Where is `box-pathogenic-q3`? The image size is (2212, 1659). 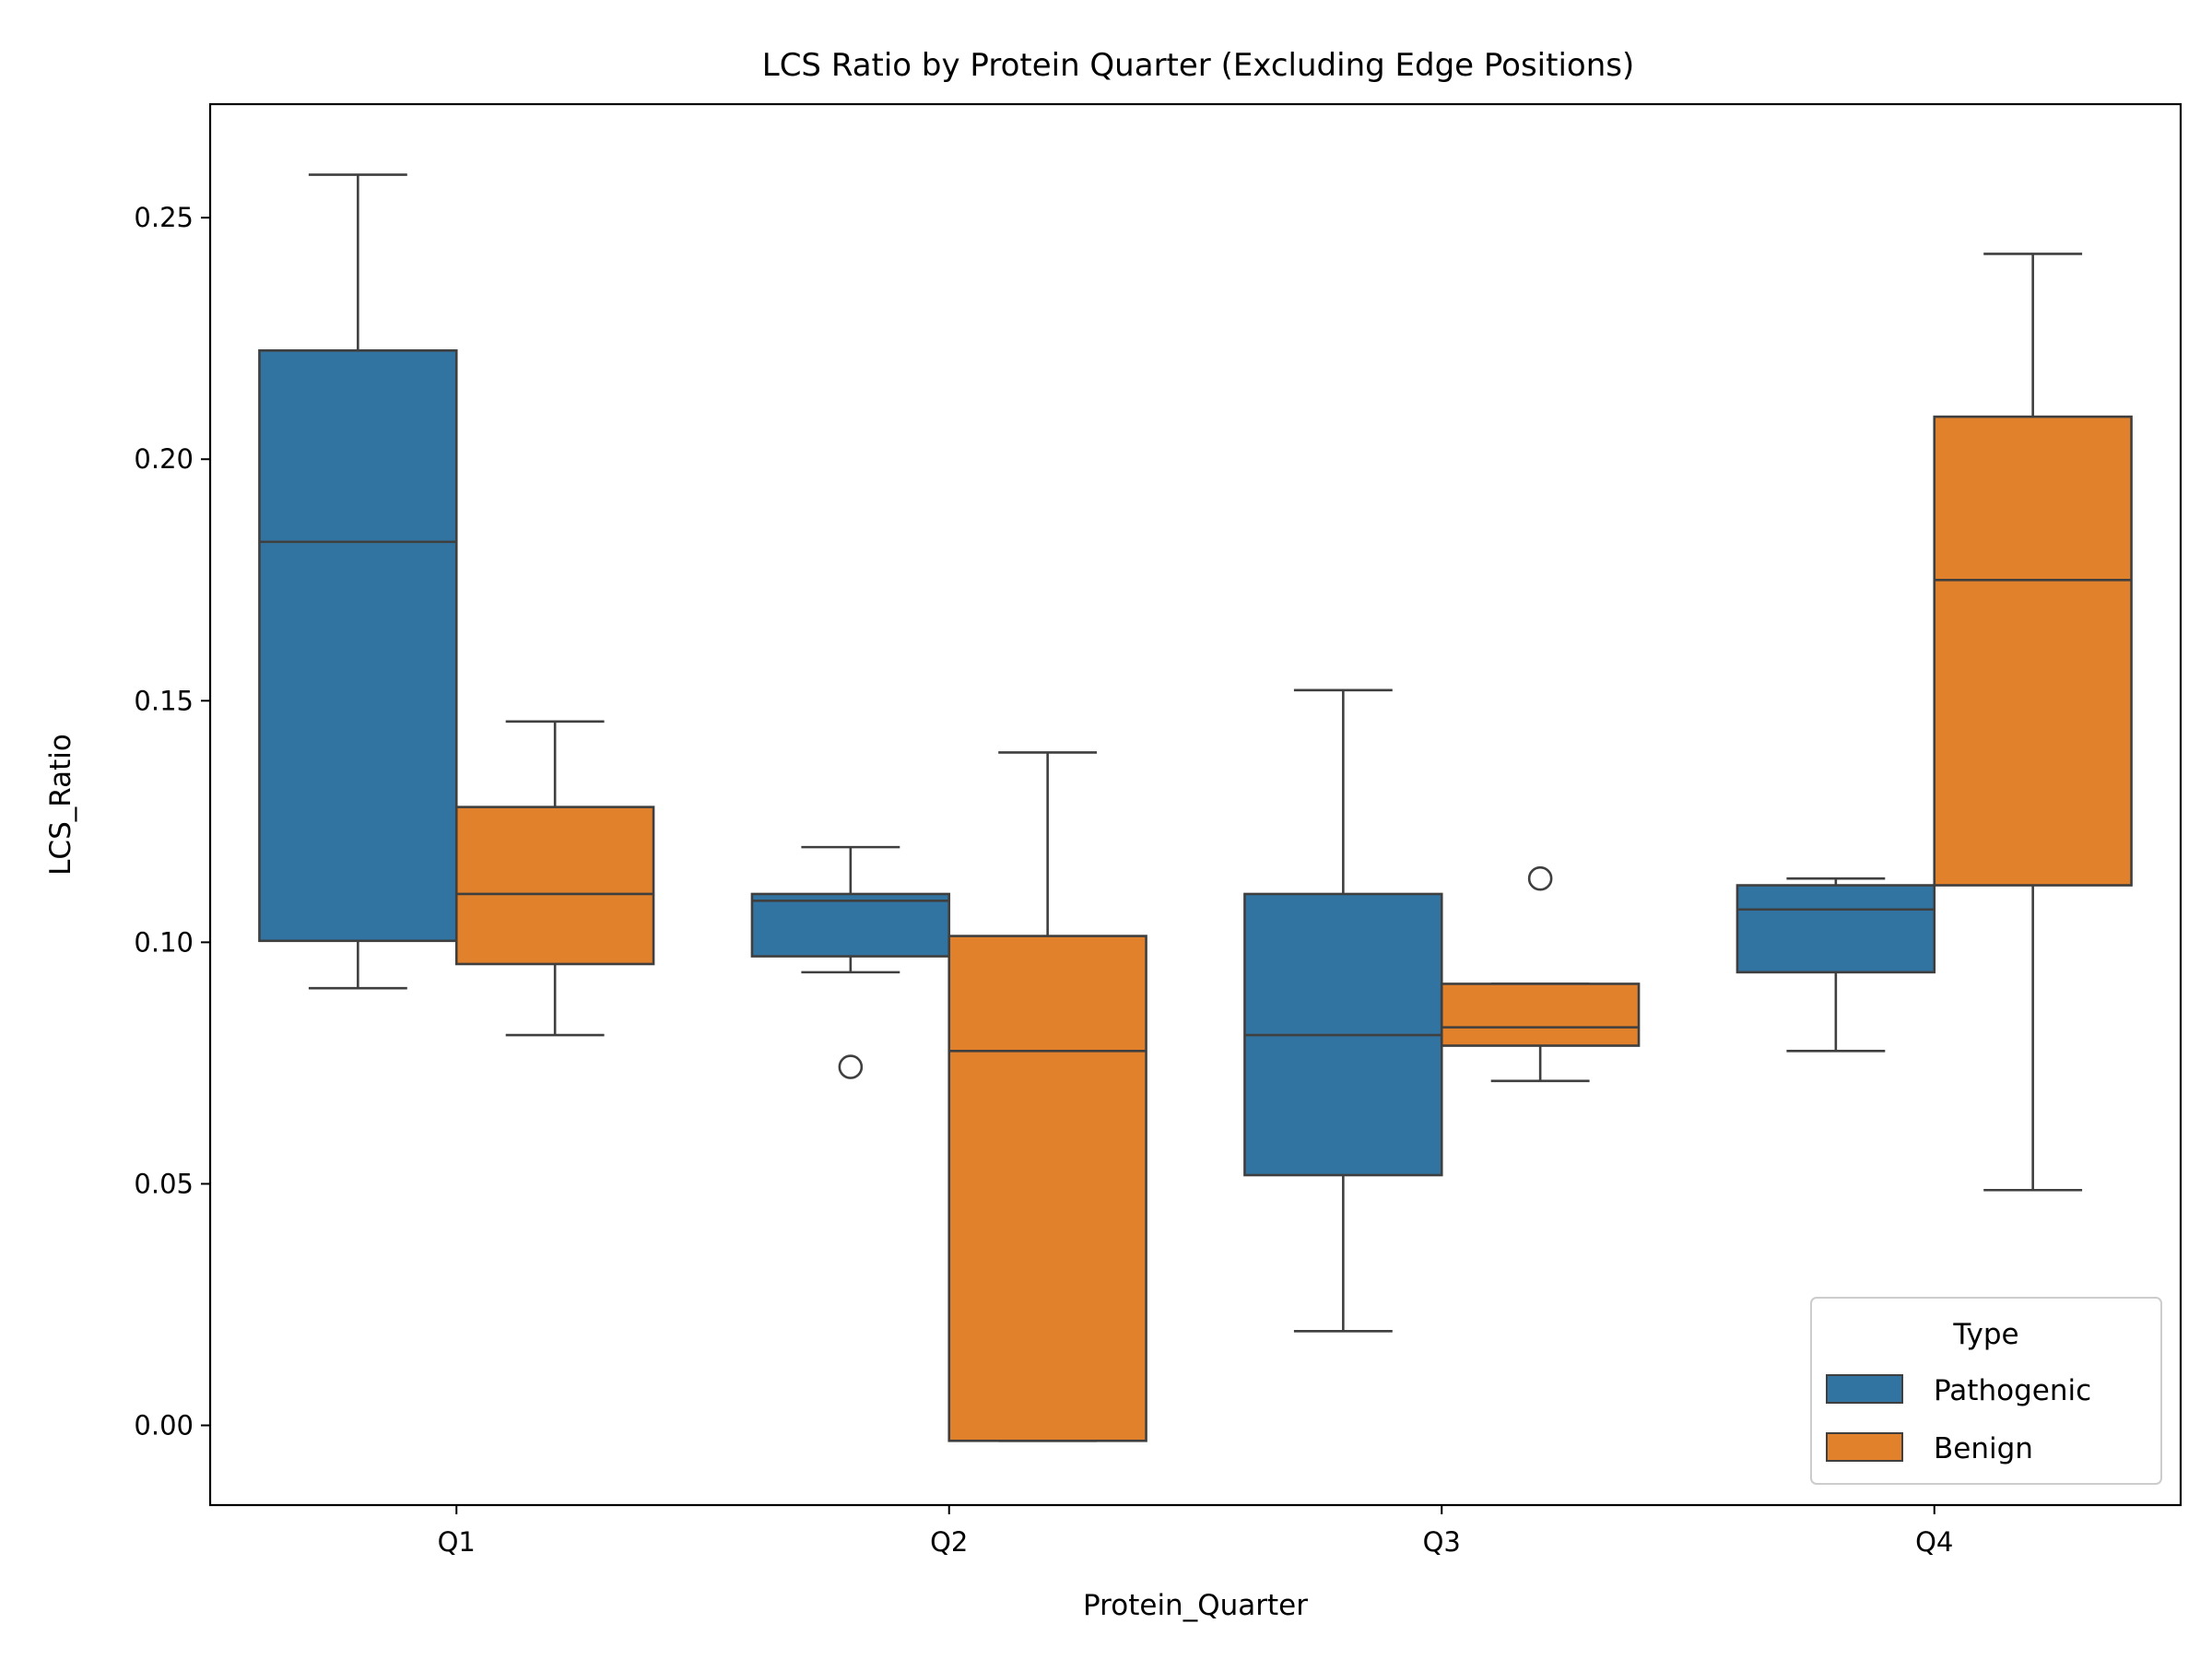 box-pathogenic-q3 is located at coordinates (1343, 1010).